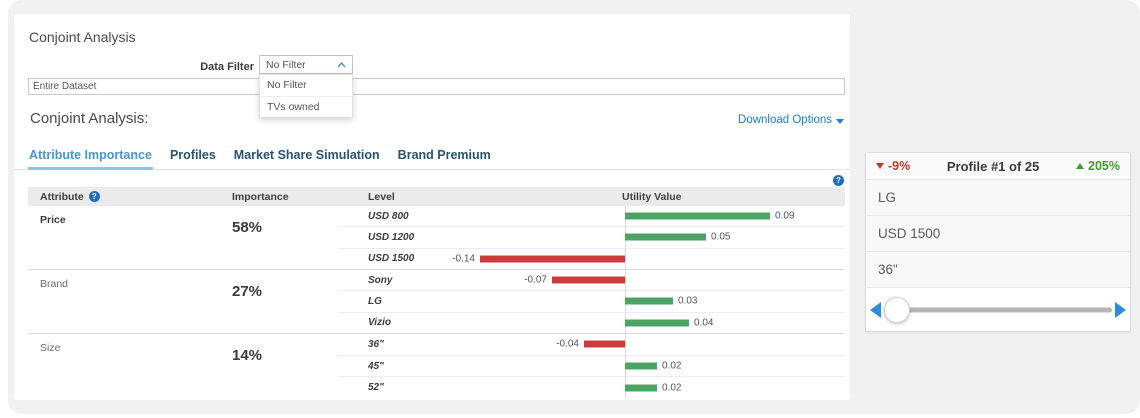 This screenshot has height=418, width=1140. I want to click on level-row: 36" -0.04, so click(591, 345).